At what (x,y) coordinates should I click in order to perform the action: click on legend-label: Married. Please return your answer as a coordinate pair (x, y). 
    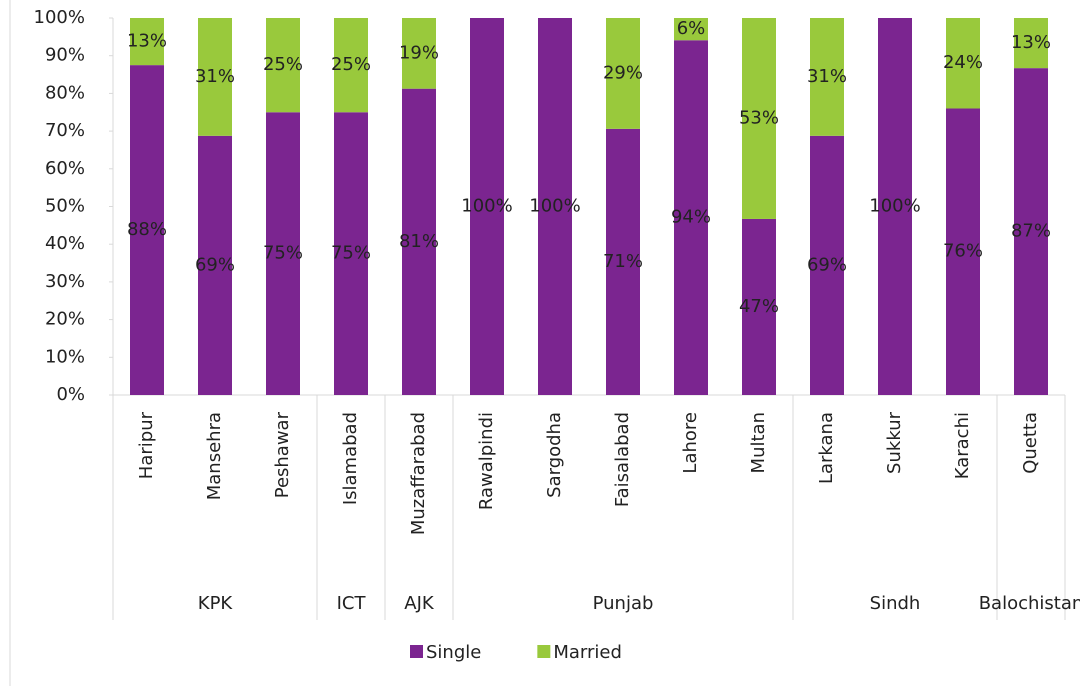
    Looking at the image, I should click on (587, 652).